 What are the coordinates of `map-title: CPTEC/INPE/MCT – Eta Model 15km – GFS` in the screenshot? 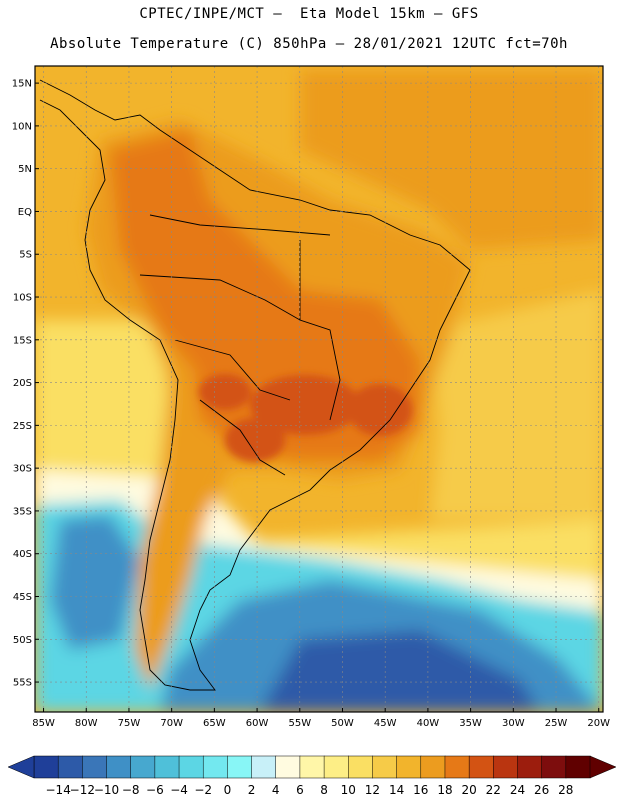 It's located at (309, 14).